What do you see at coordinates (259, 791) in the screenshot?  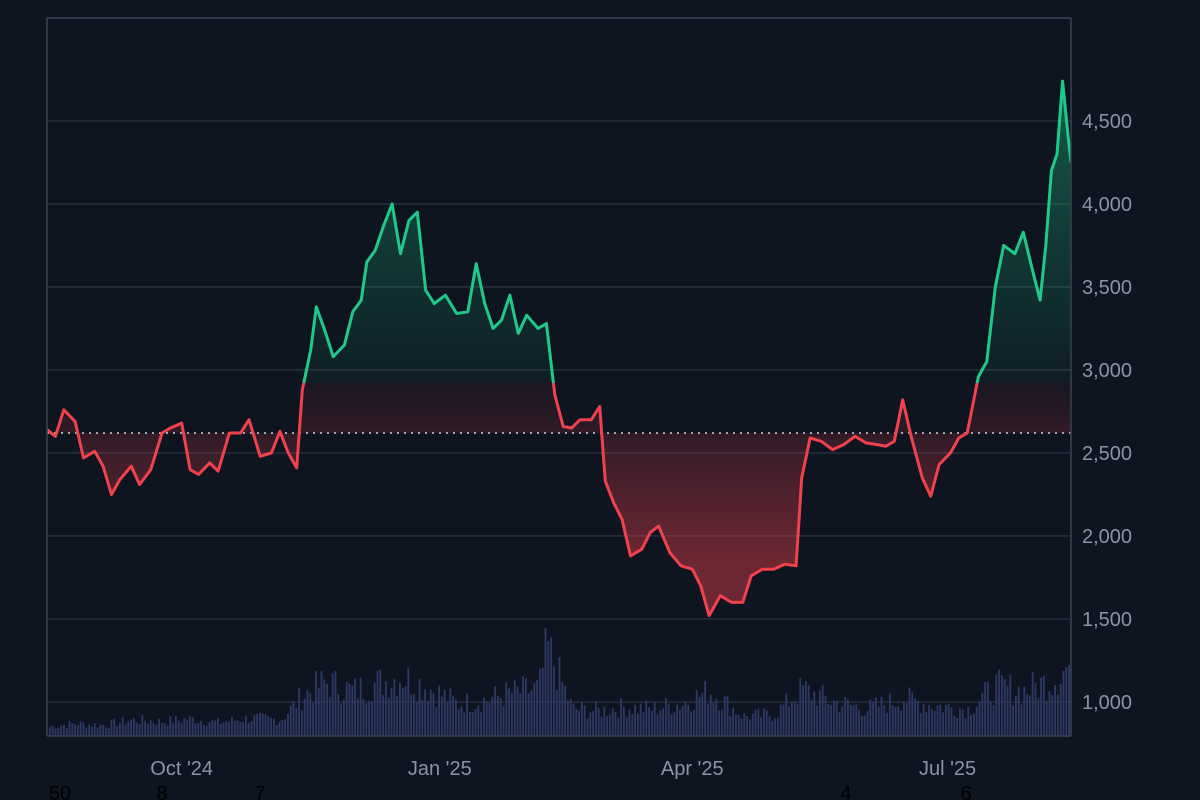 I see `stray-label: 7` at bounding box center [259, 791].